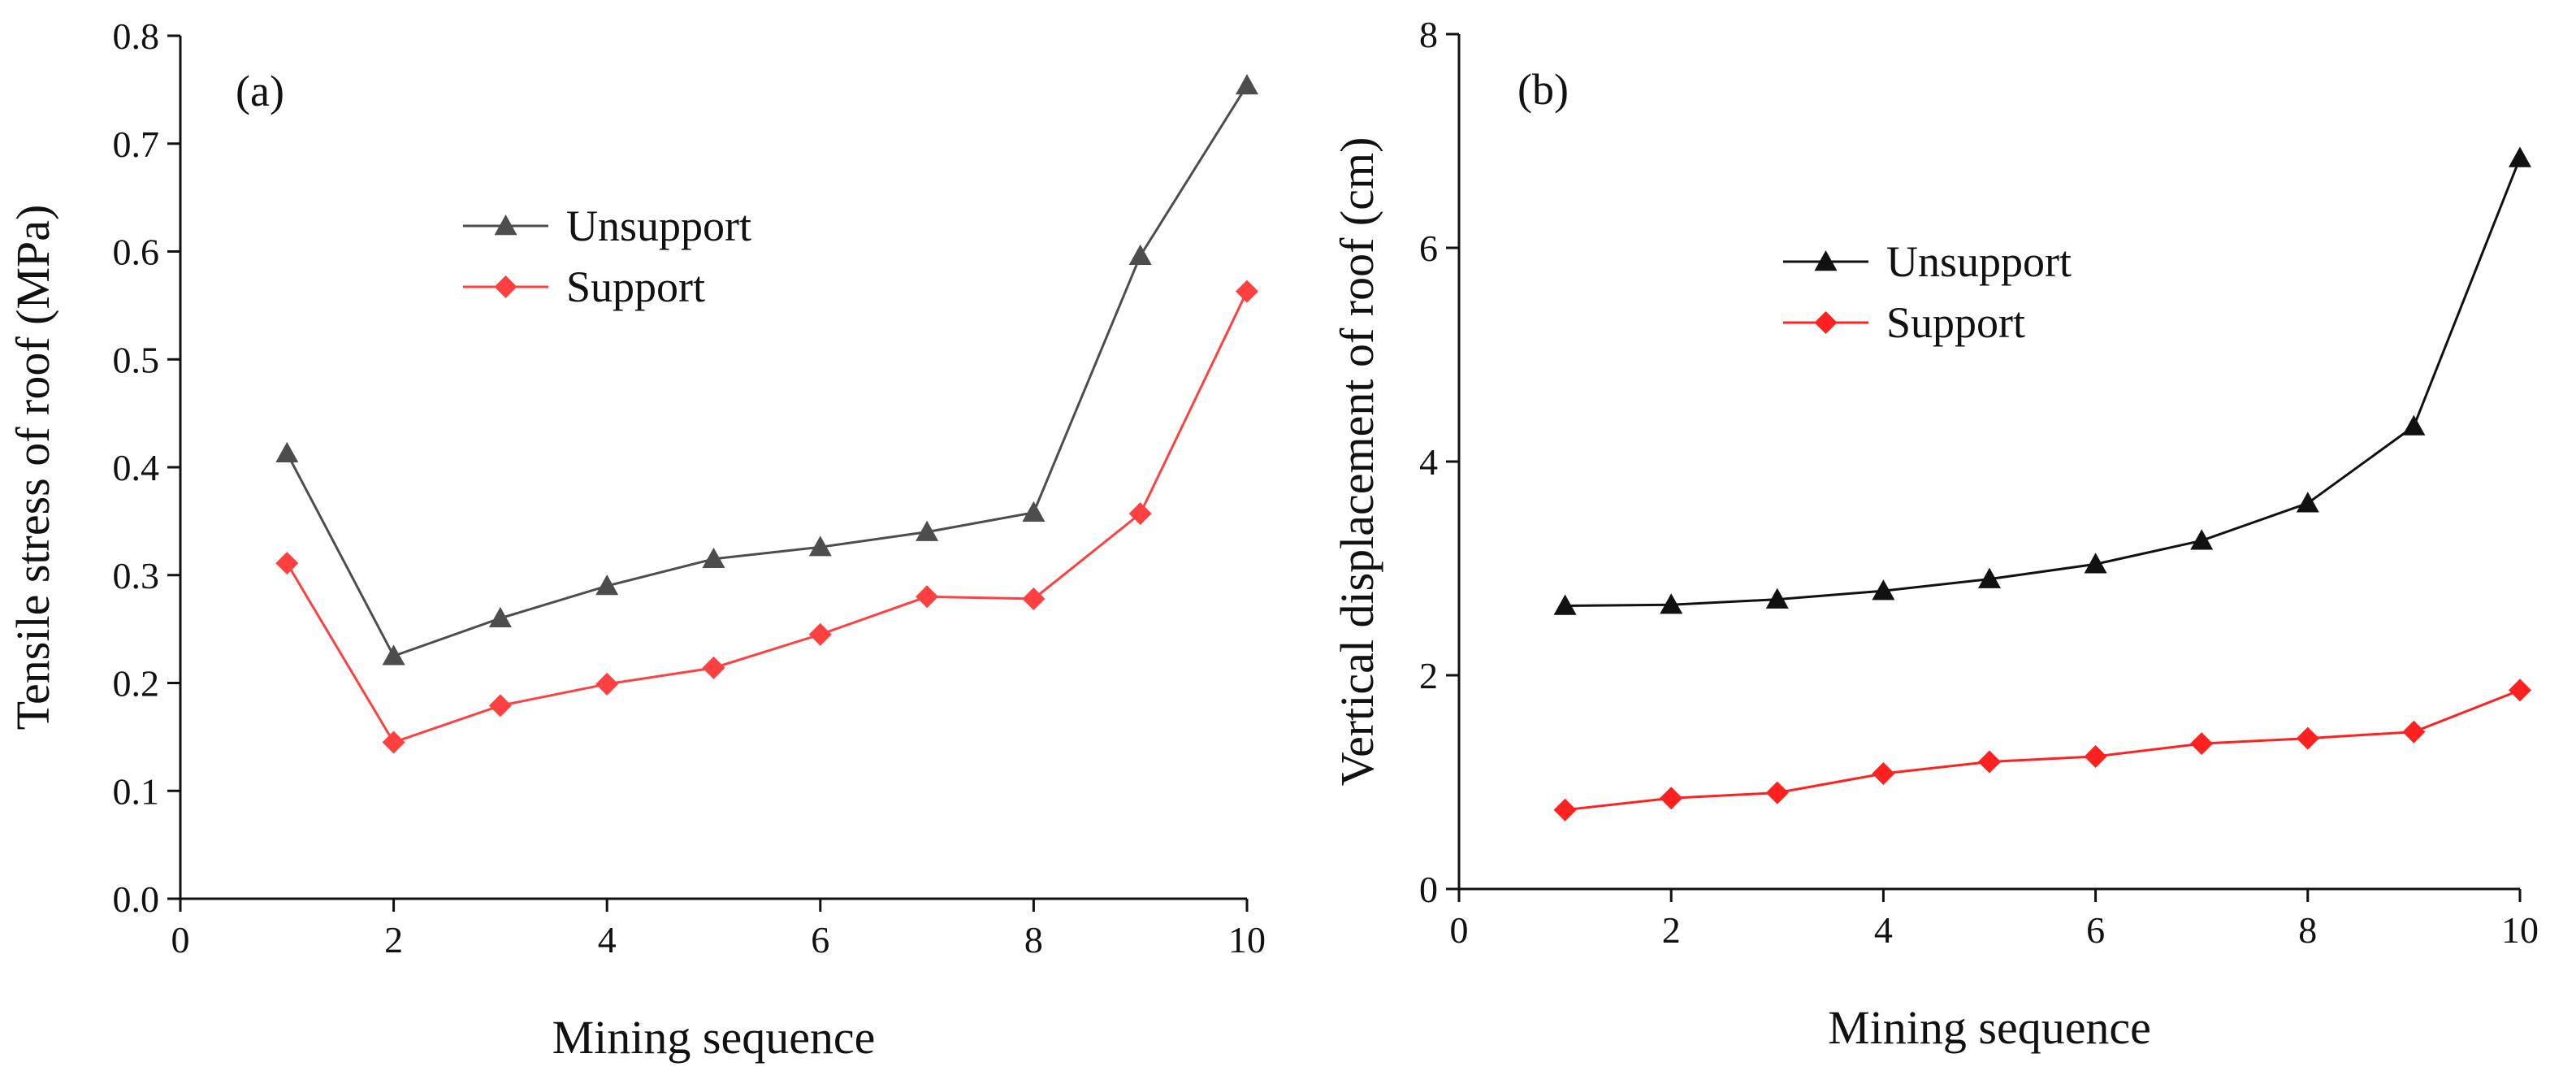 This screenshot has height=1071, width=2576. Describe the element at coordinates (136, 575) in the screenshot. I see `y-tick-label: 0.3` at that location.